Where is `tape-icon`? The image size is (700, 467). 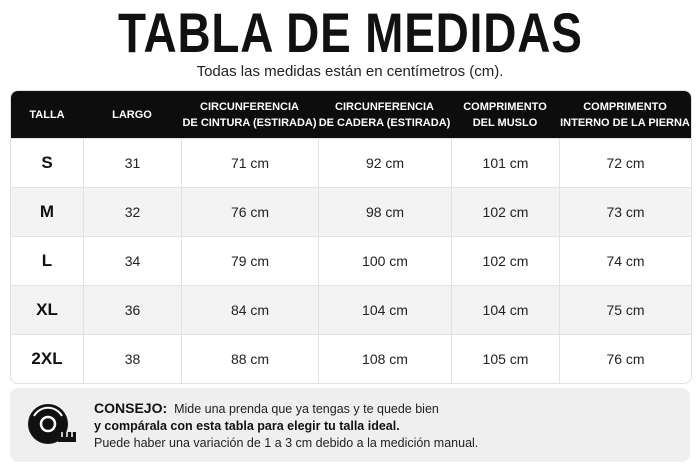
tape-icon is located at coordinates (52, 424).